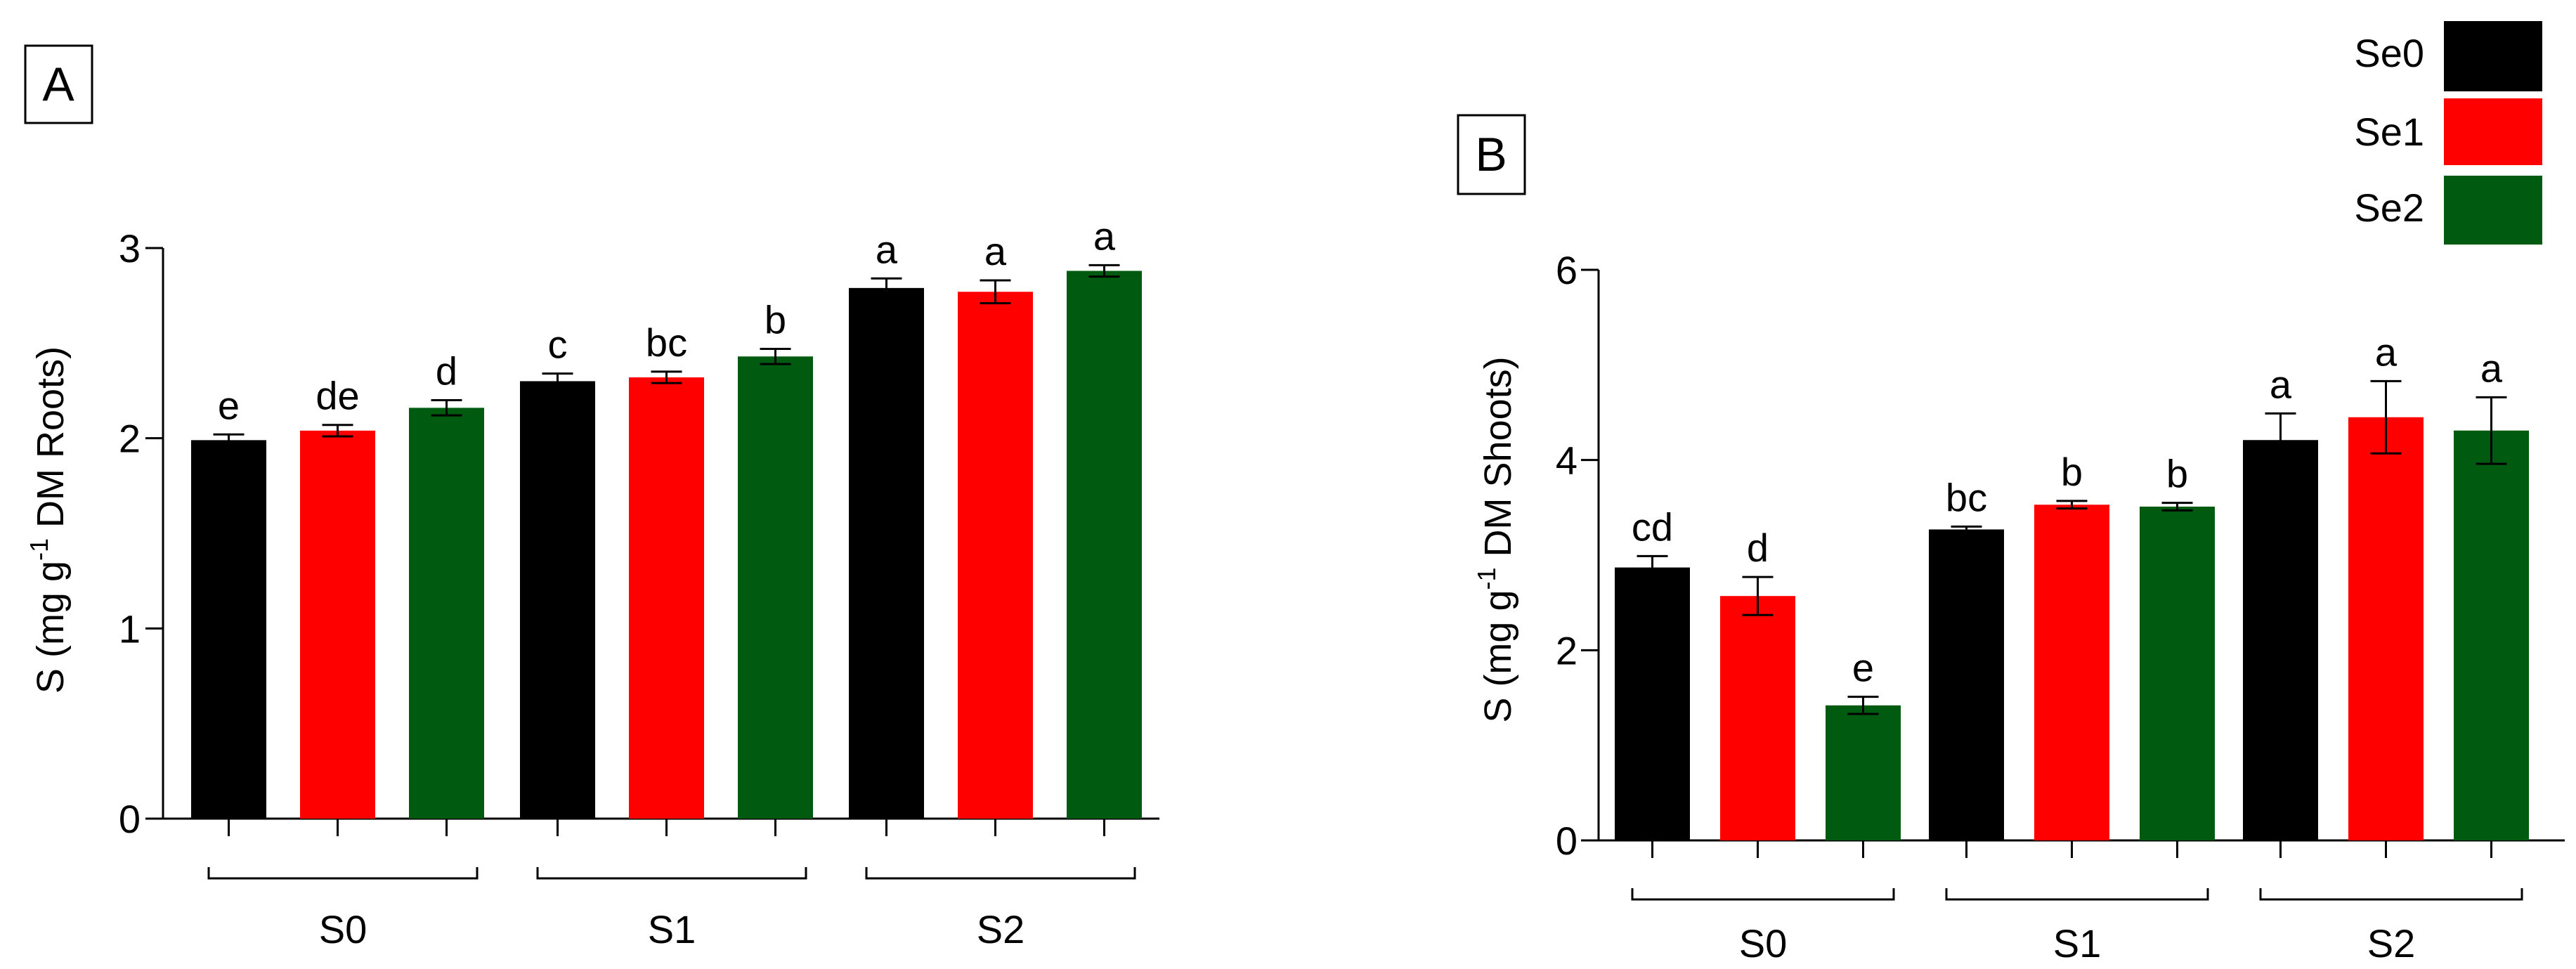  I want to click on legend-swatch-se0, so click(2493, 56).